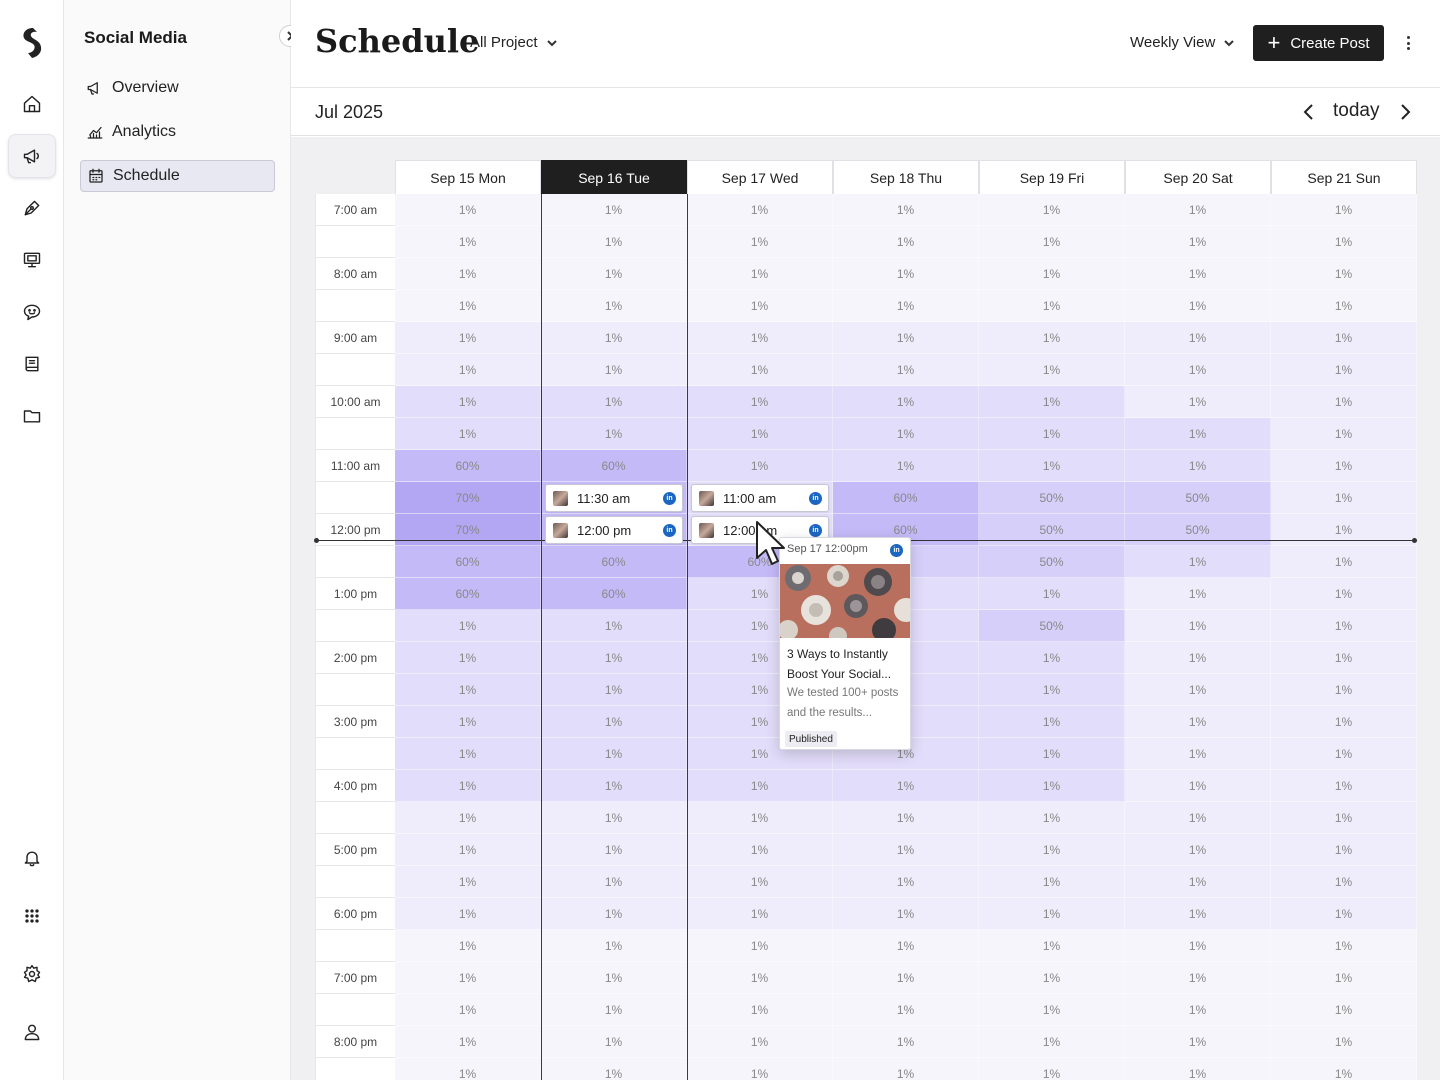 The width and height of the screenshot is (1440, 1080). What do you see at coordinates (468, 498) in the screenshot?
I see `time-slot: 70%` at bounding box center [468, 498].